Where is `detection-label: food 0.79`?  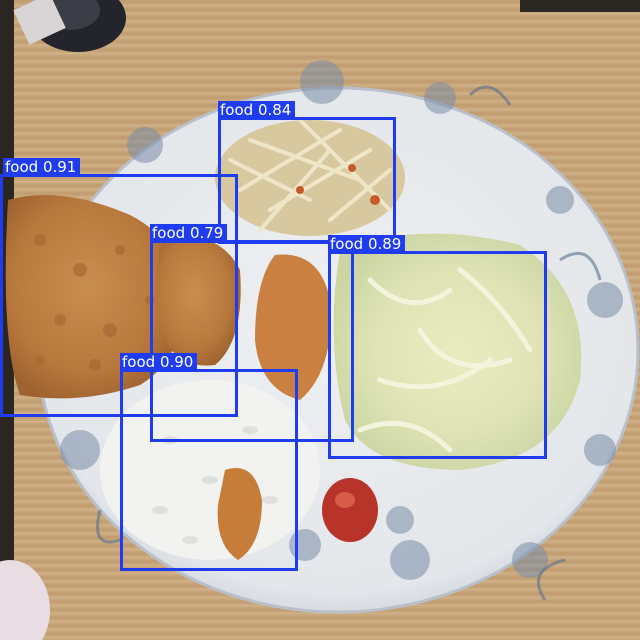 detection-label: food 0.79 is located at coordinates (189, 233).